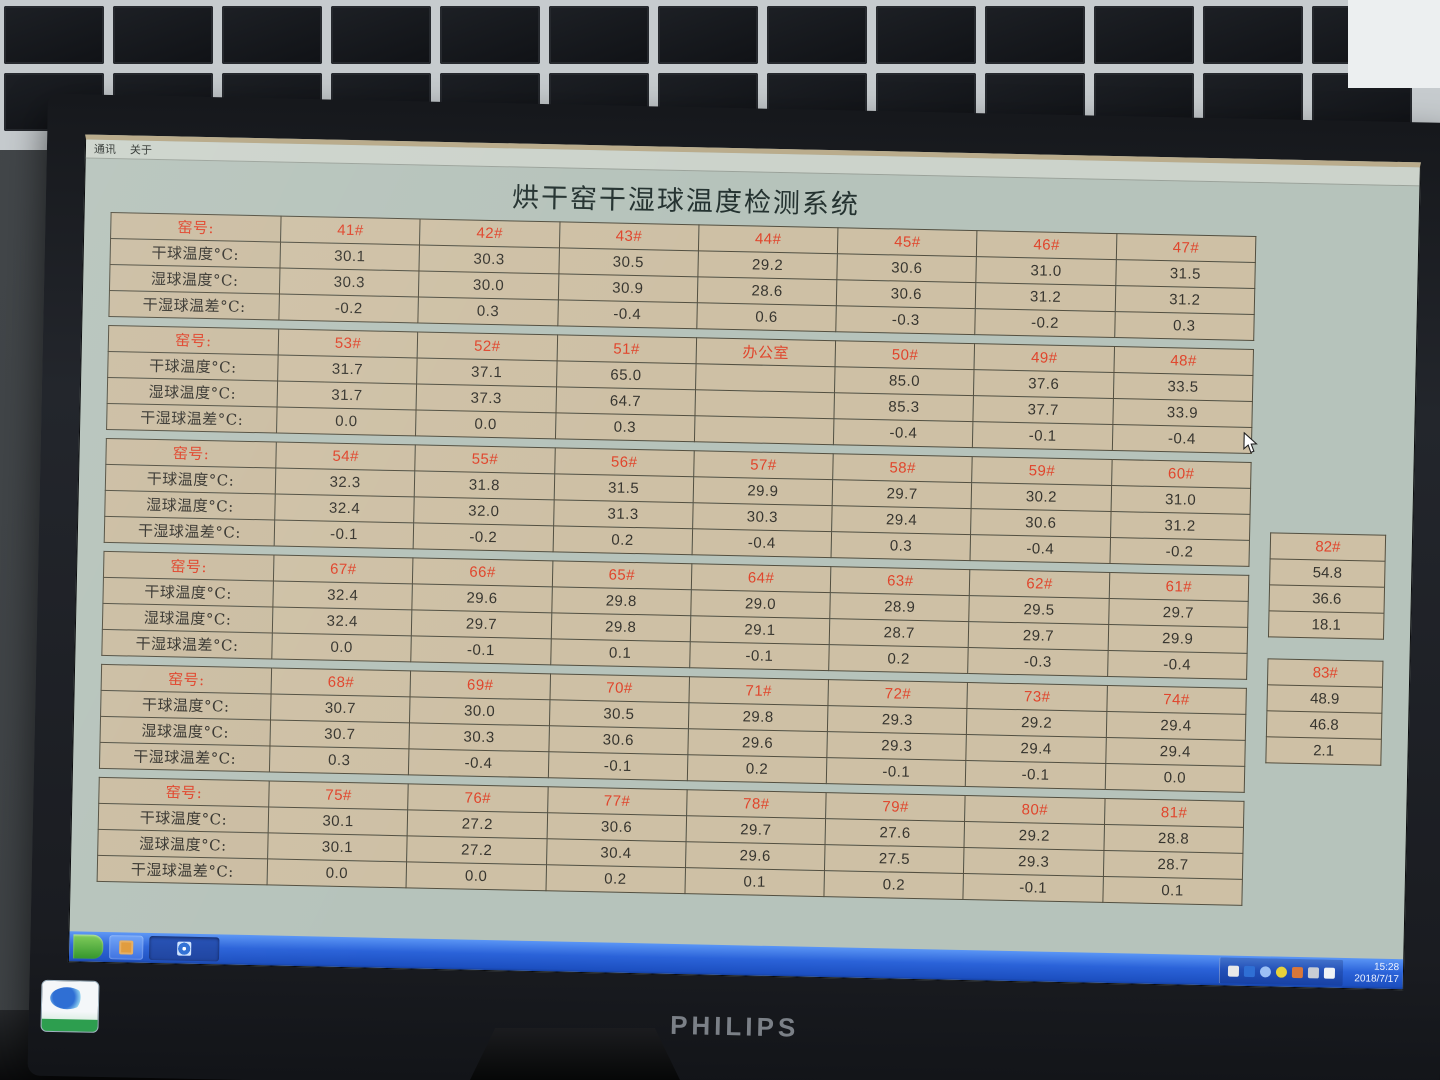 This screenshot has width=1440, height=1080. I want to click on wet-value: 30.9, so click(627, 288).